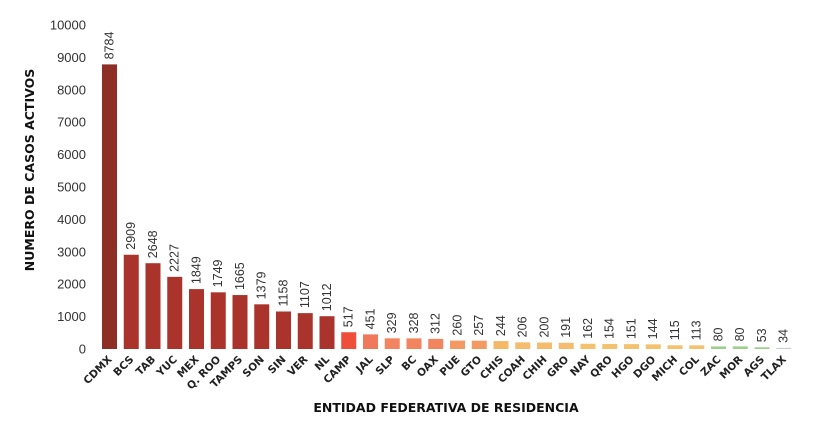  Describe the element at coordinates (82, 349) in the screenshot. I see `y-tick-label: 0` at that location.